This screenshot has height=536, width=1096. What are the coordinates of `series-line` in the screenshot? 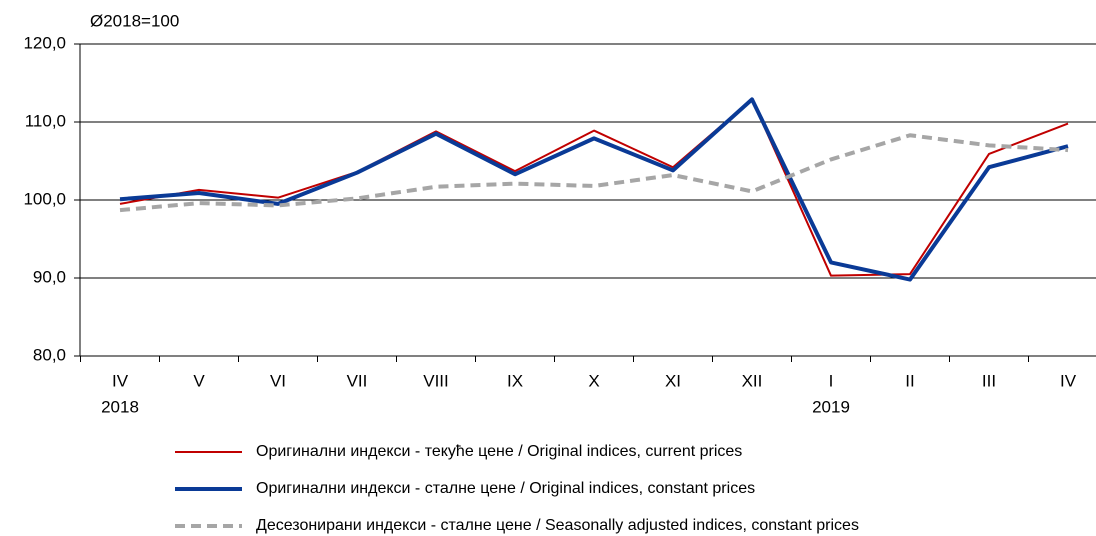 It's located at (594, 173).